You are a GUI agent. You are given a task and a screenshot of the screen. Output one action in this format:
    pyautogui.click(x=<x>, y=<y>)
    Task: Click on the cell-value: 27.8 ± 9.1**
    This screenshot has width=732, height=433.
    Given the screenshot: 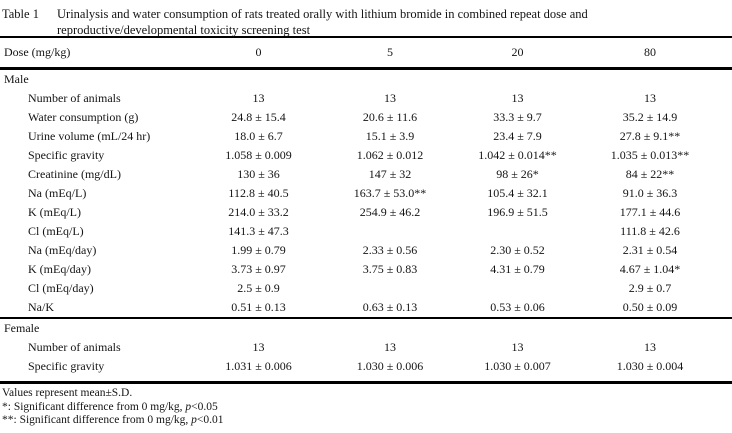 What is the action you would take?
    pyautogui.click(x=650, y=136)
    